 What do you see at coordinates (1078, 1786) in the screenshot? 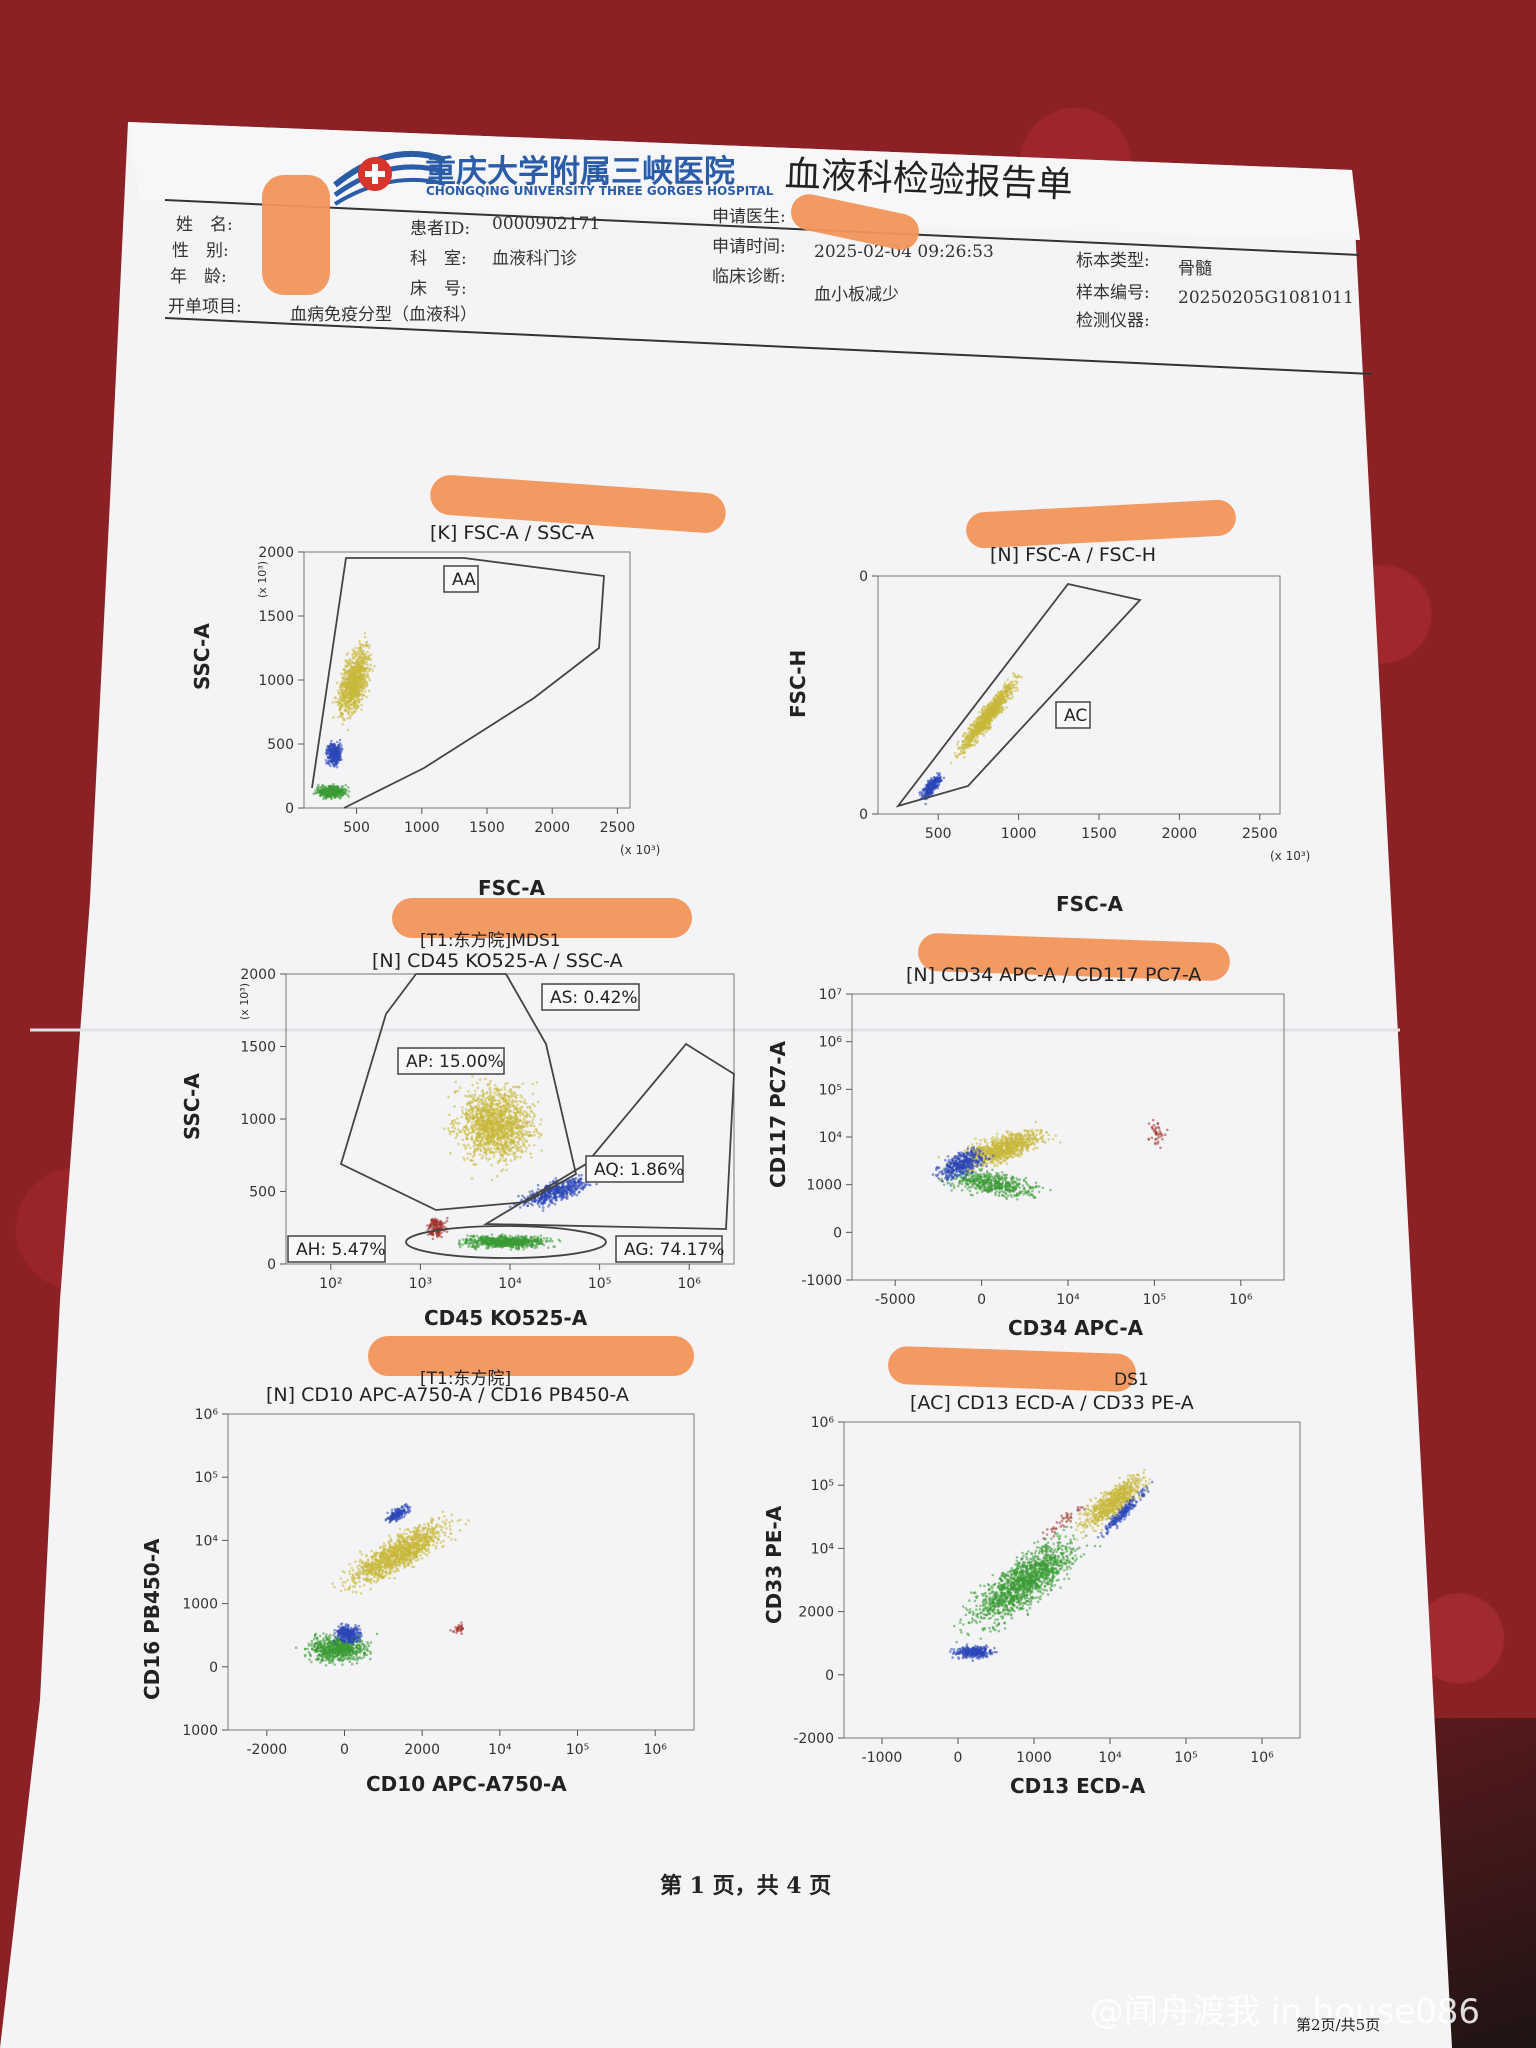
I see `x-axis-label: CD13 ECD-A` at bounding box center [1078, 1786].